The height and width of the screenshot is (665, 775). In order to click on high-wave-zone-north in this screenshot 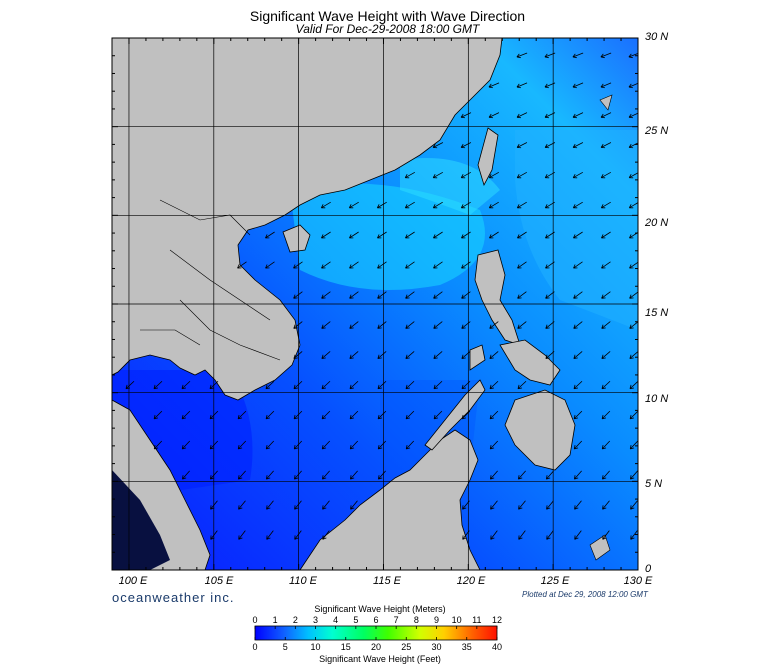, I will do `click(450, 186)`.